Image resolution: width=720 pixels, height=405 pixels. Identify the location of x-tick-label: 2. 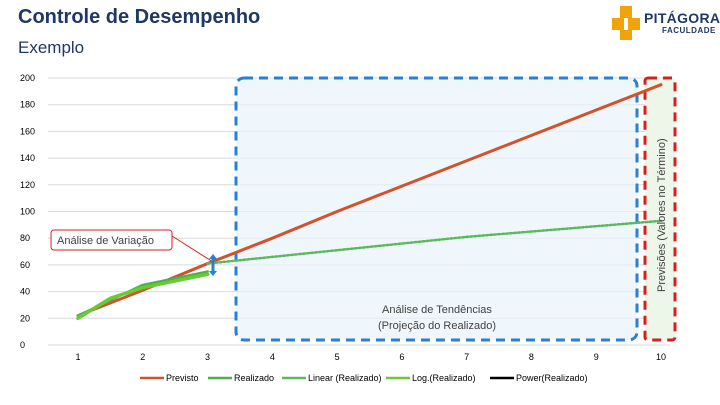
(142, 357).